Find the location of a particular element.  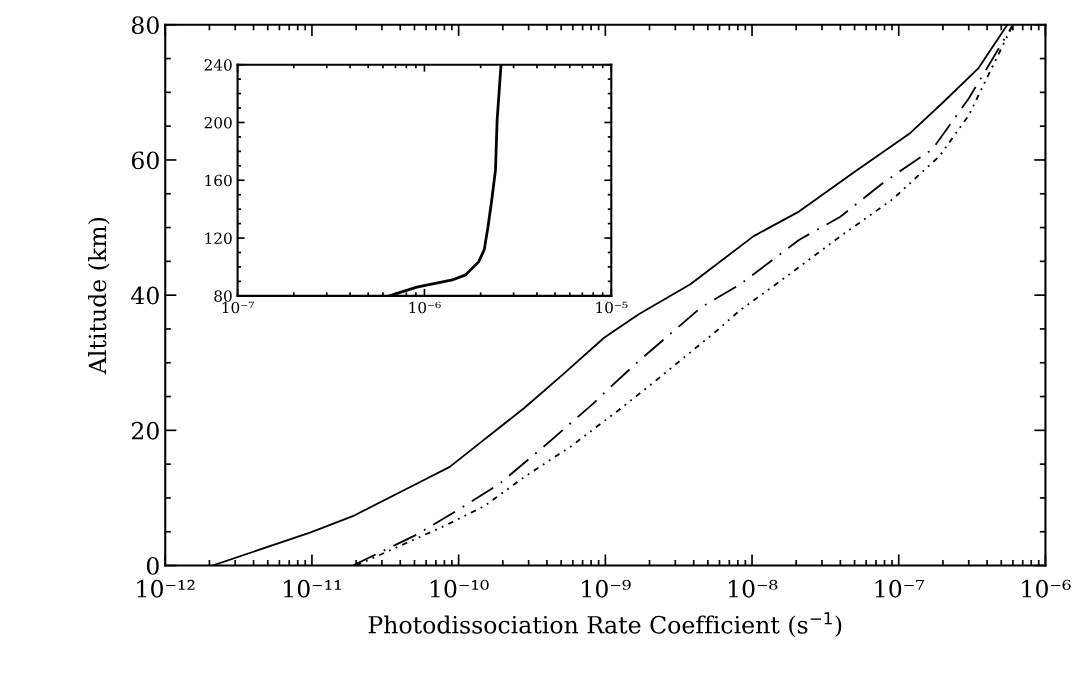

x-tick-label: 10⁻¹⁰ is located at coordinates (459, 588).